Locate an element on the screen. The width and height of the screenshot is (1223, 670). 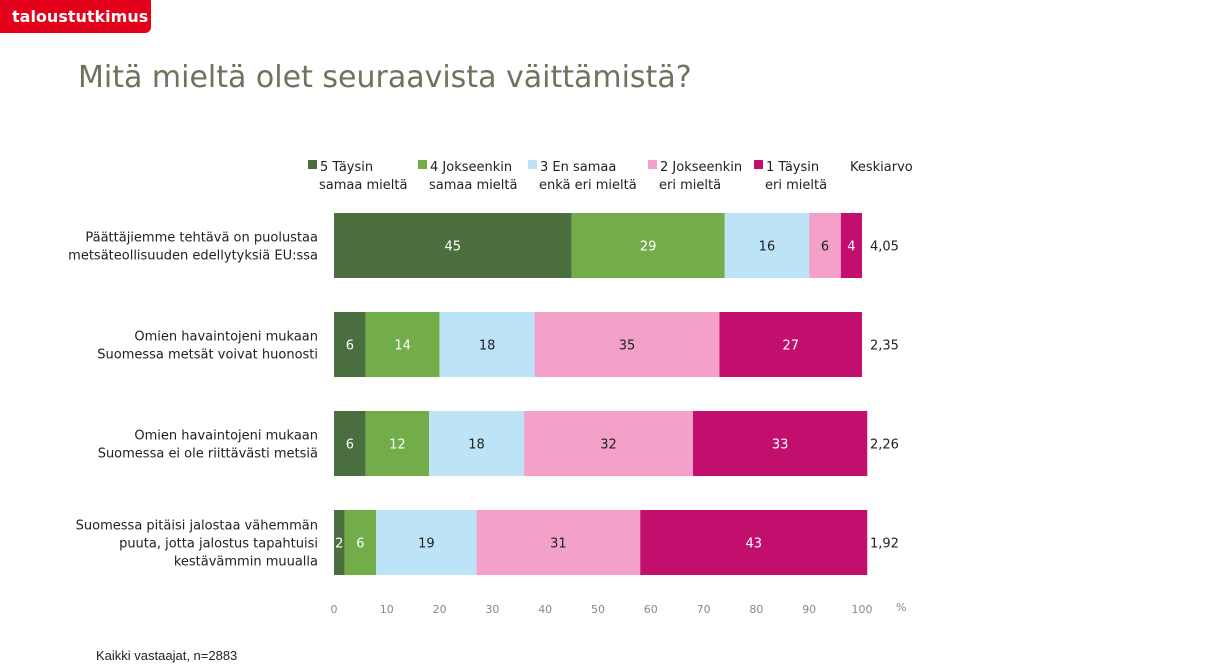
x-axis-unit: % is located at coordinates (901, 607).